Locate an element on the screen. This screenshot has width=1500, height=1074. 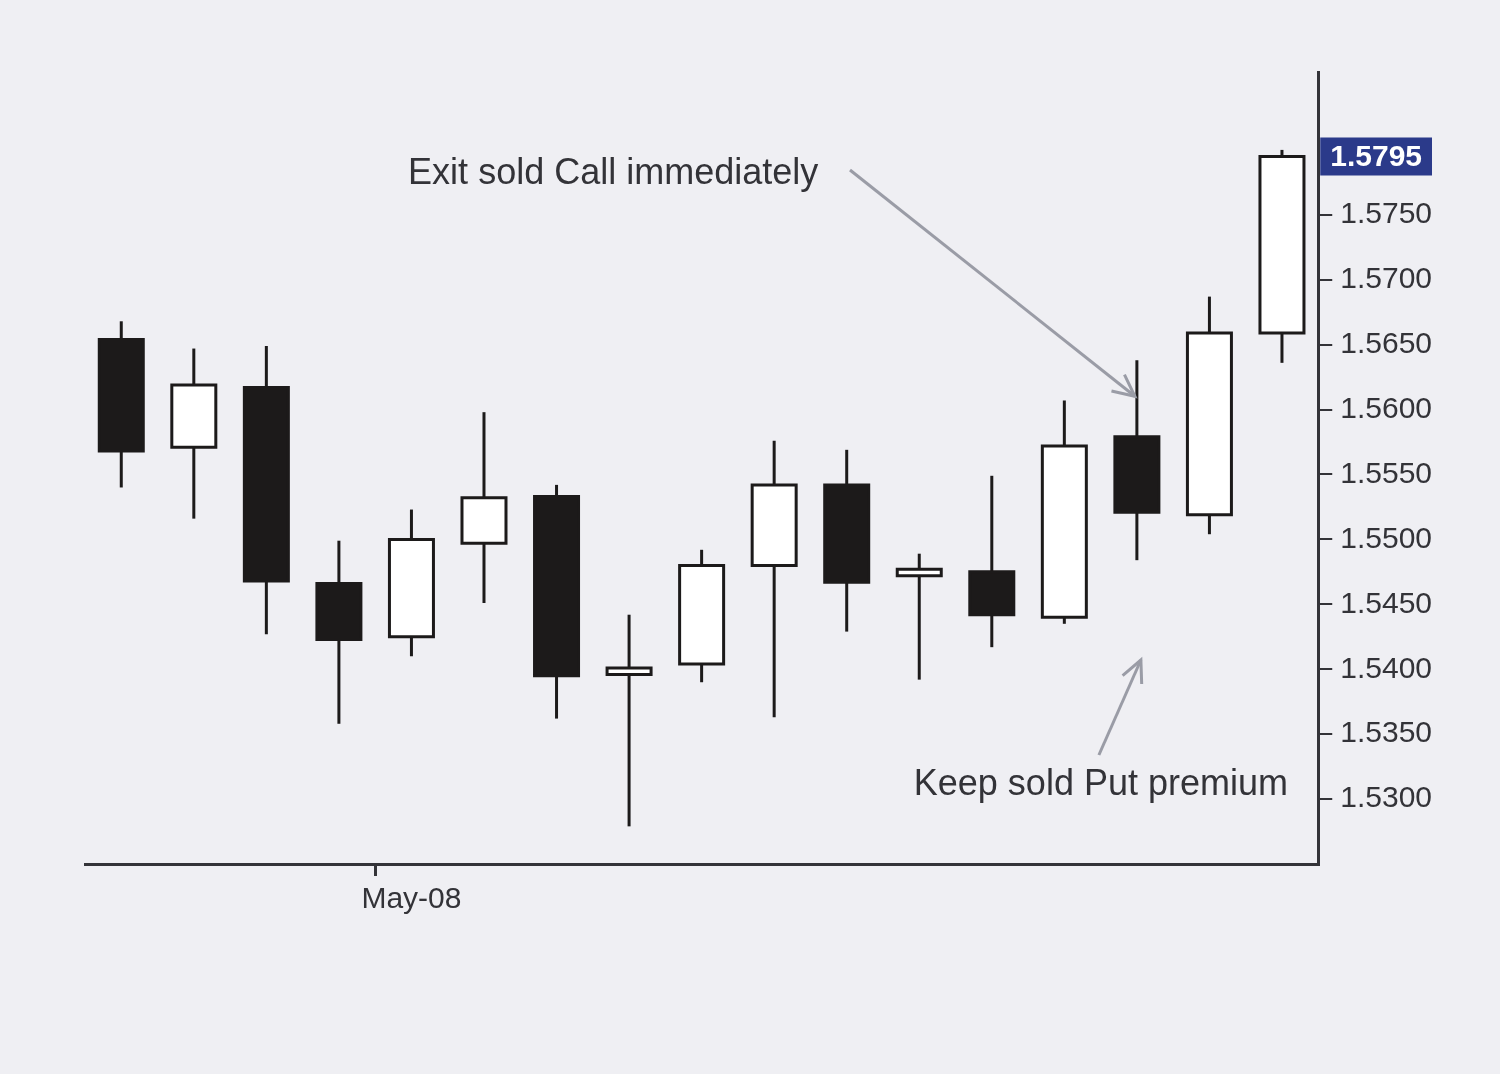
y-tick-label: 1.5750 is located at coordinates (1386, 213).